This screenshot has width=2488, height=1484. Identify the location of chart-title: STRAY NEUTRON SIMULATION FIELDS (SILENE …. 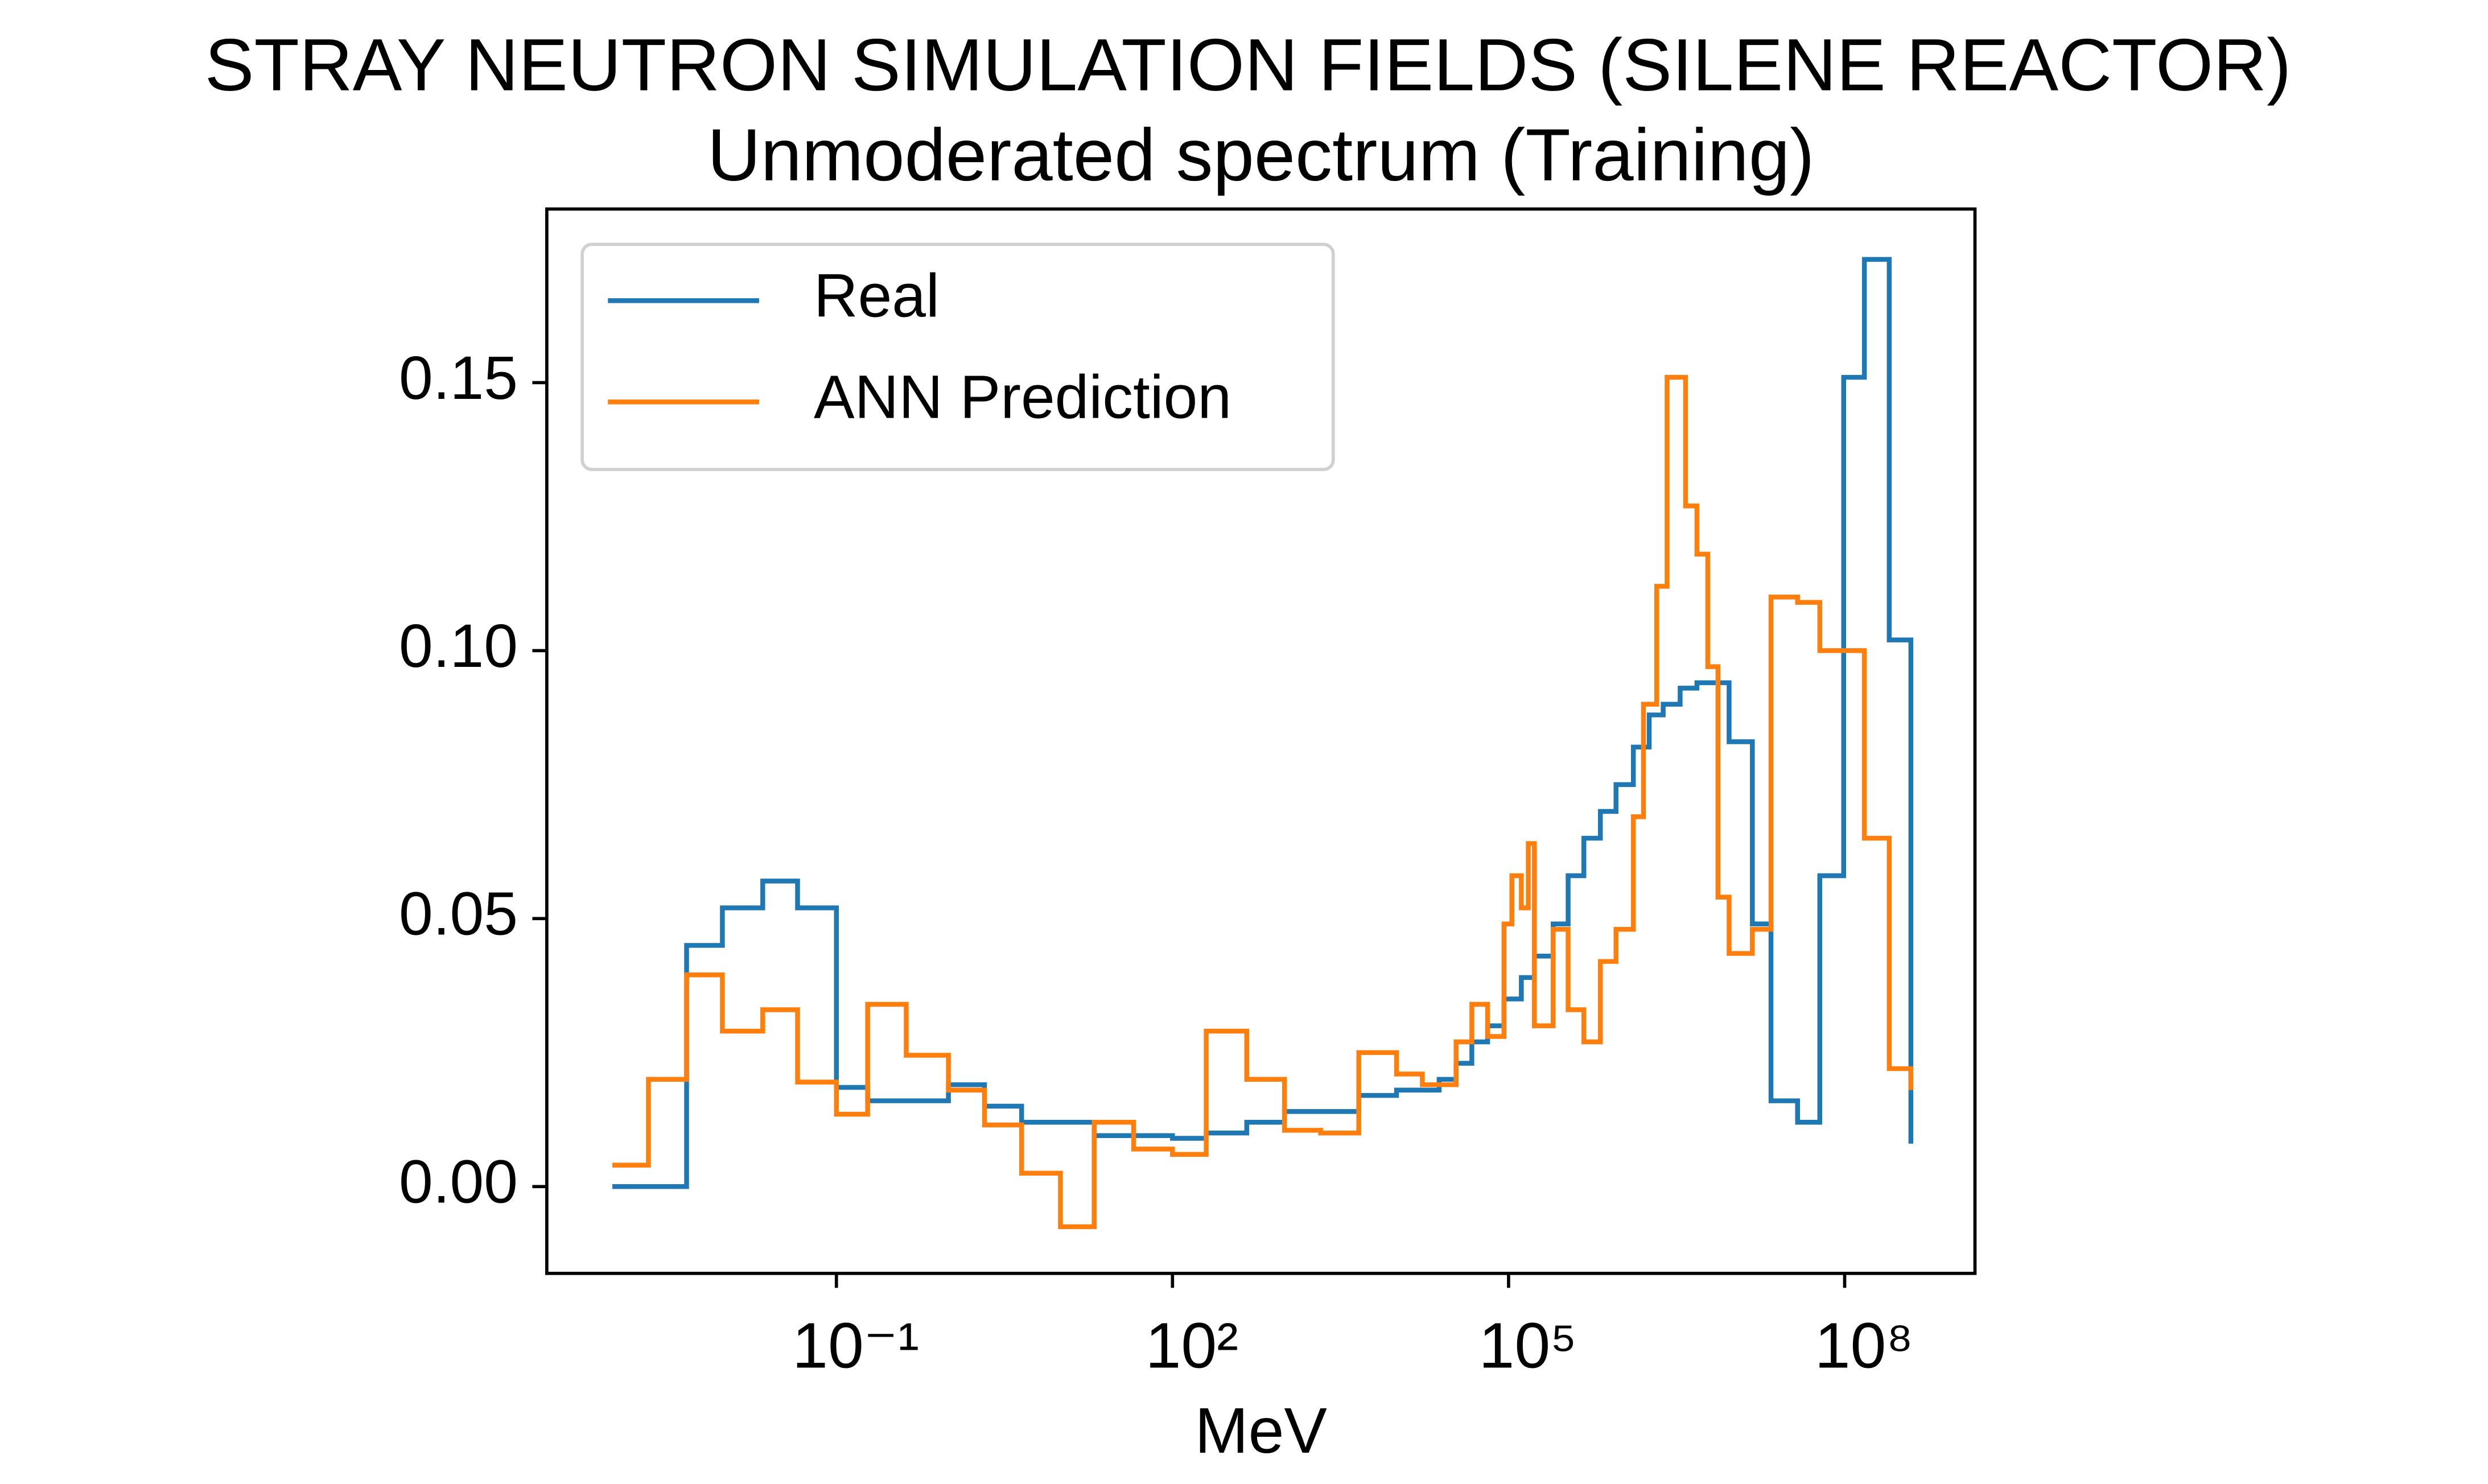
(1248, 65).